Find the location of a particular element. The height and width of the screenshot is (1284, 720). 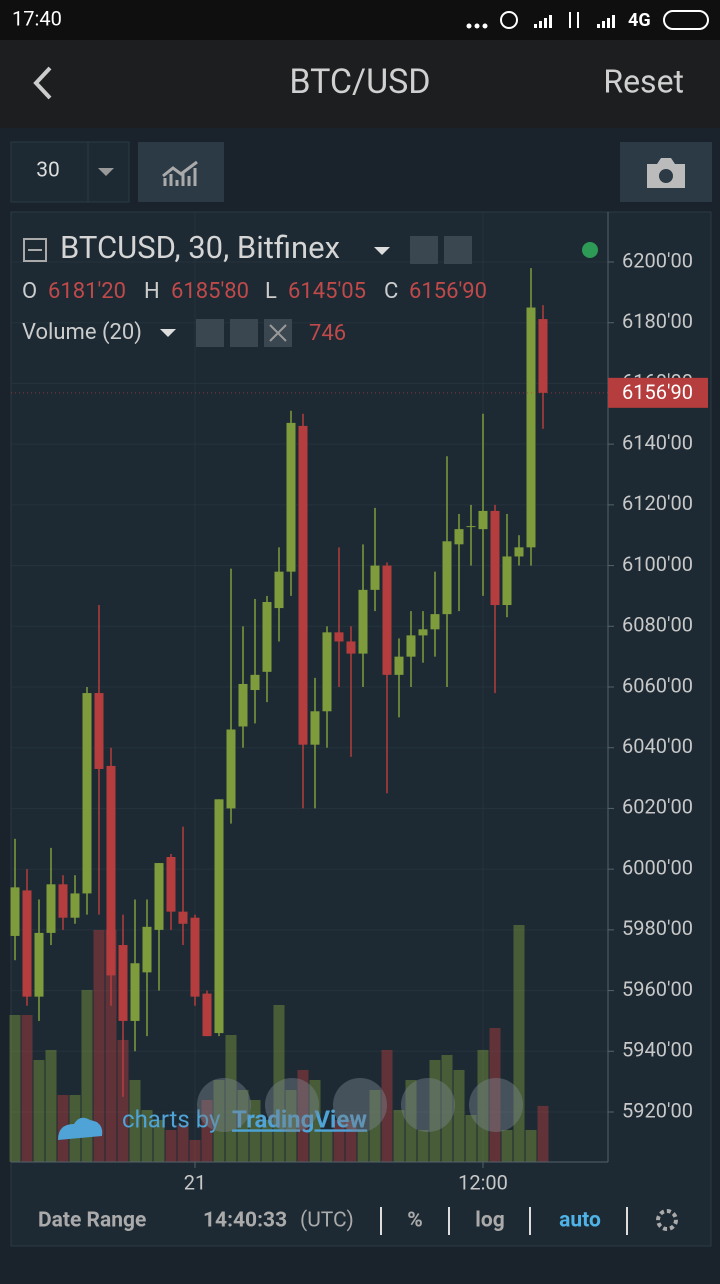

interval-dropdown is located at coordinates (106, 172).